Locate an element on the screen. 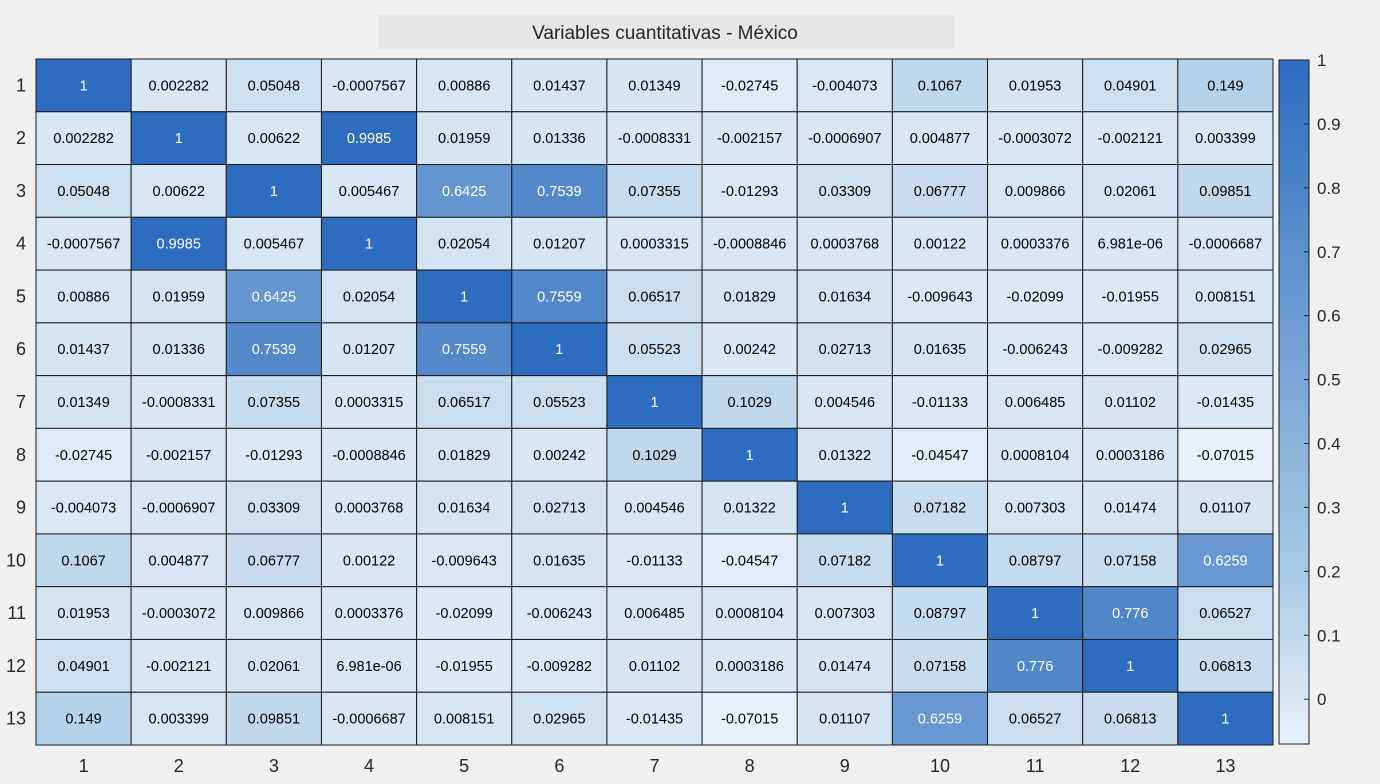 This screenshot has height=784, width=1380. heatmap-cell-label: 0.007303 is located at coordinates (1035, 509).